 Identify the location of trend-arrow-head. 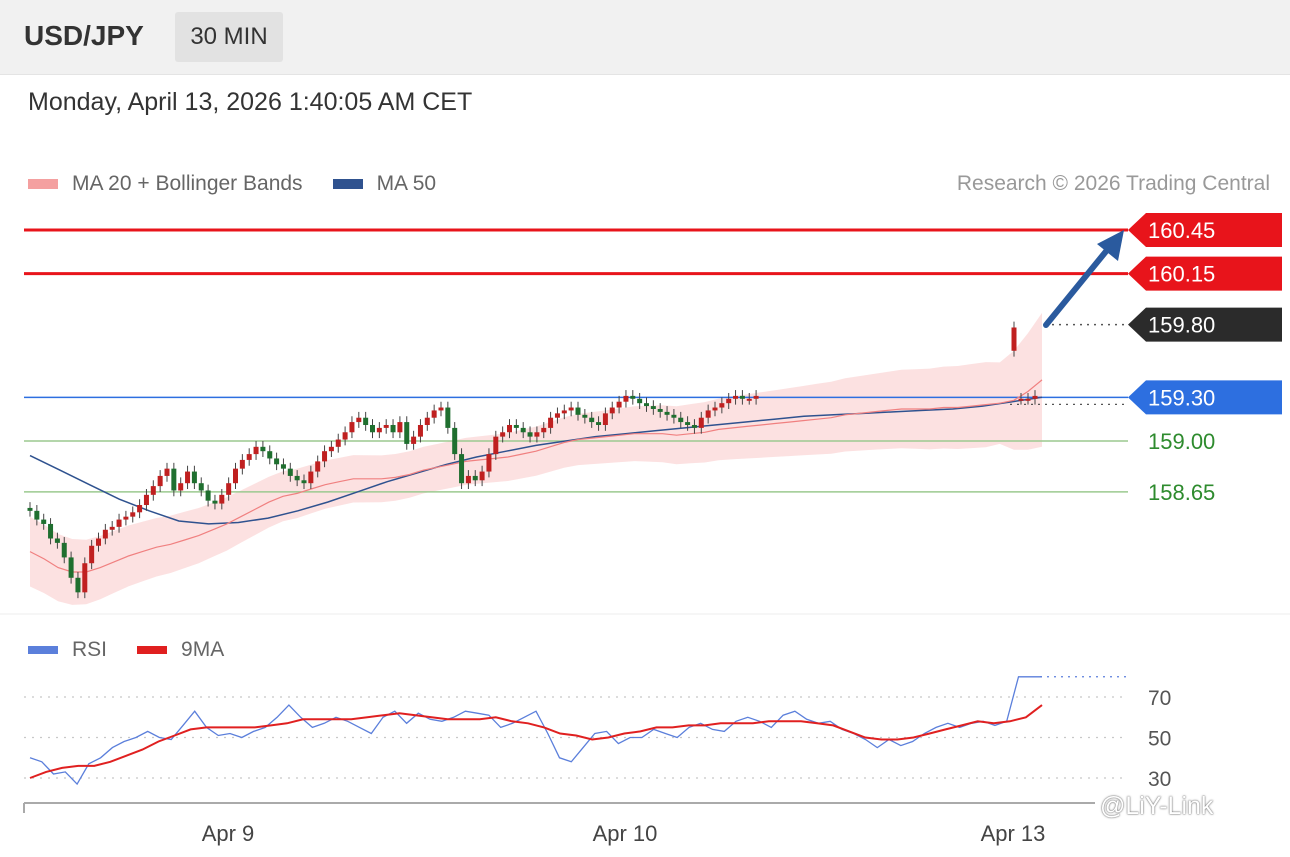
(1110, 245).